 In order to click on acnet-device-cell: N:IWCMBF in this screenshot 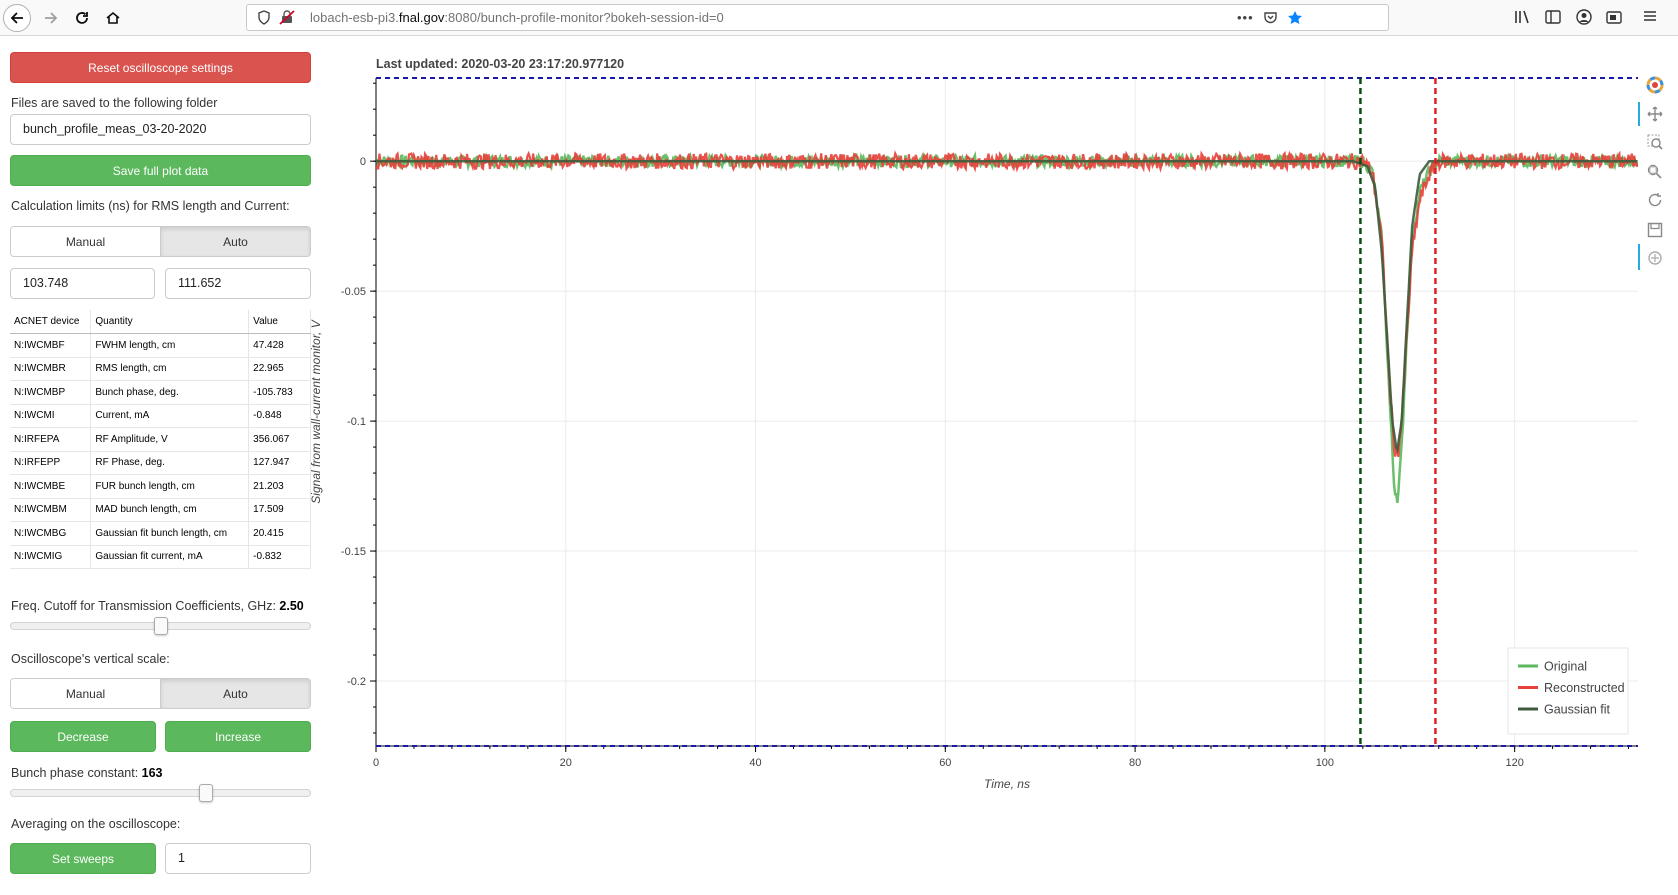, I will do `click(51, 345)`.